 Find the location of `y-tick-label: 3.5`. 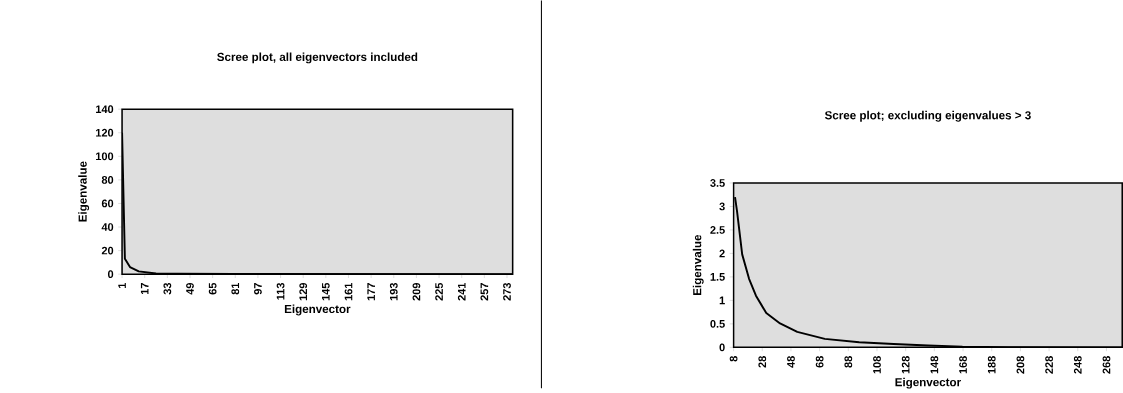

y-tick-label: 3.5 is located at coordinates (717, 183).